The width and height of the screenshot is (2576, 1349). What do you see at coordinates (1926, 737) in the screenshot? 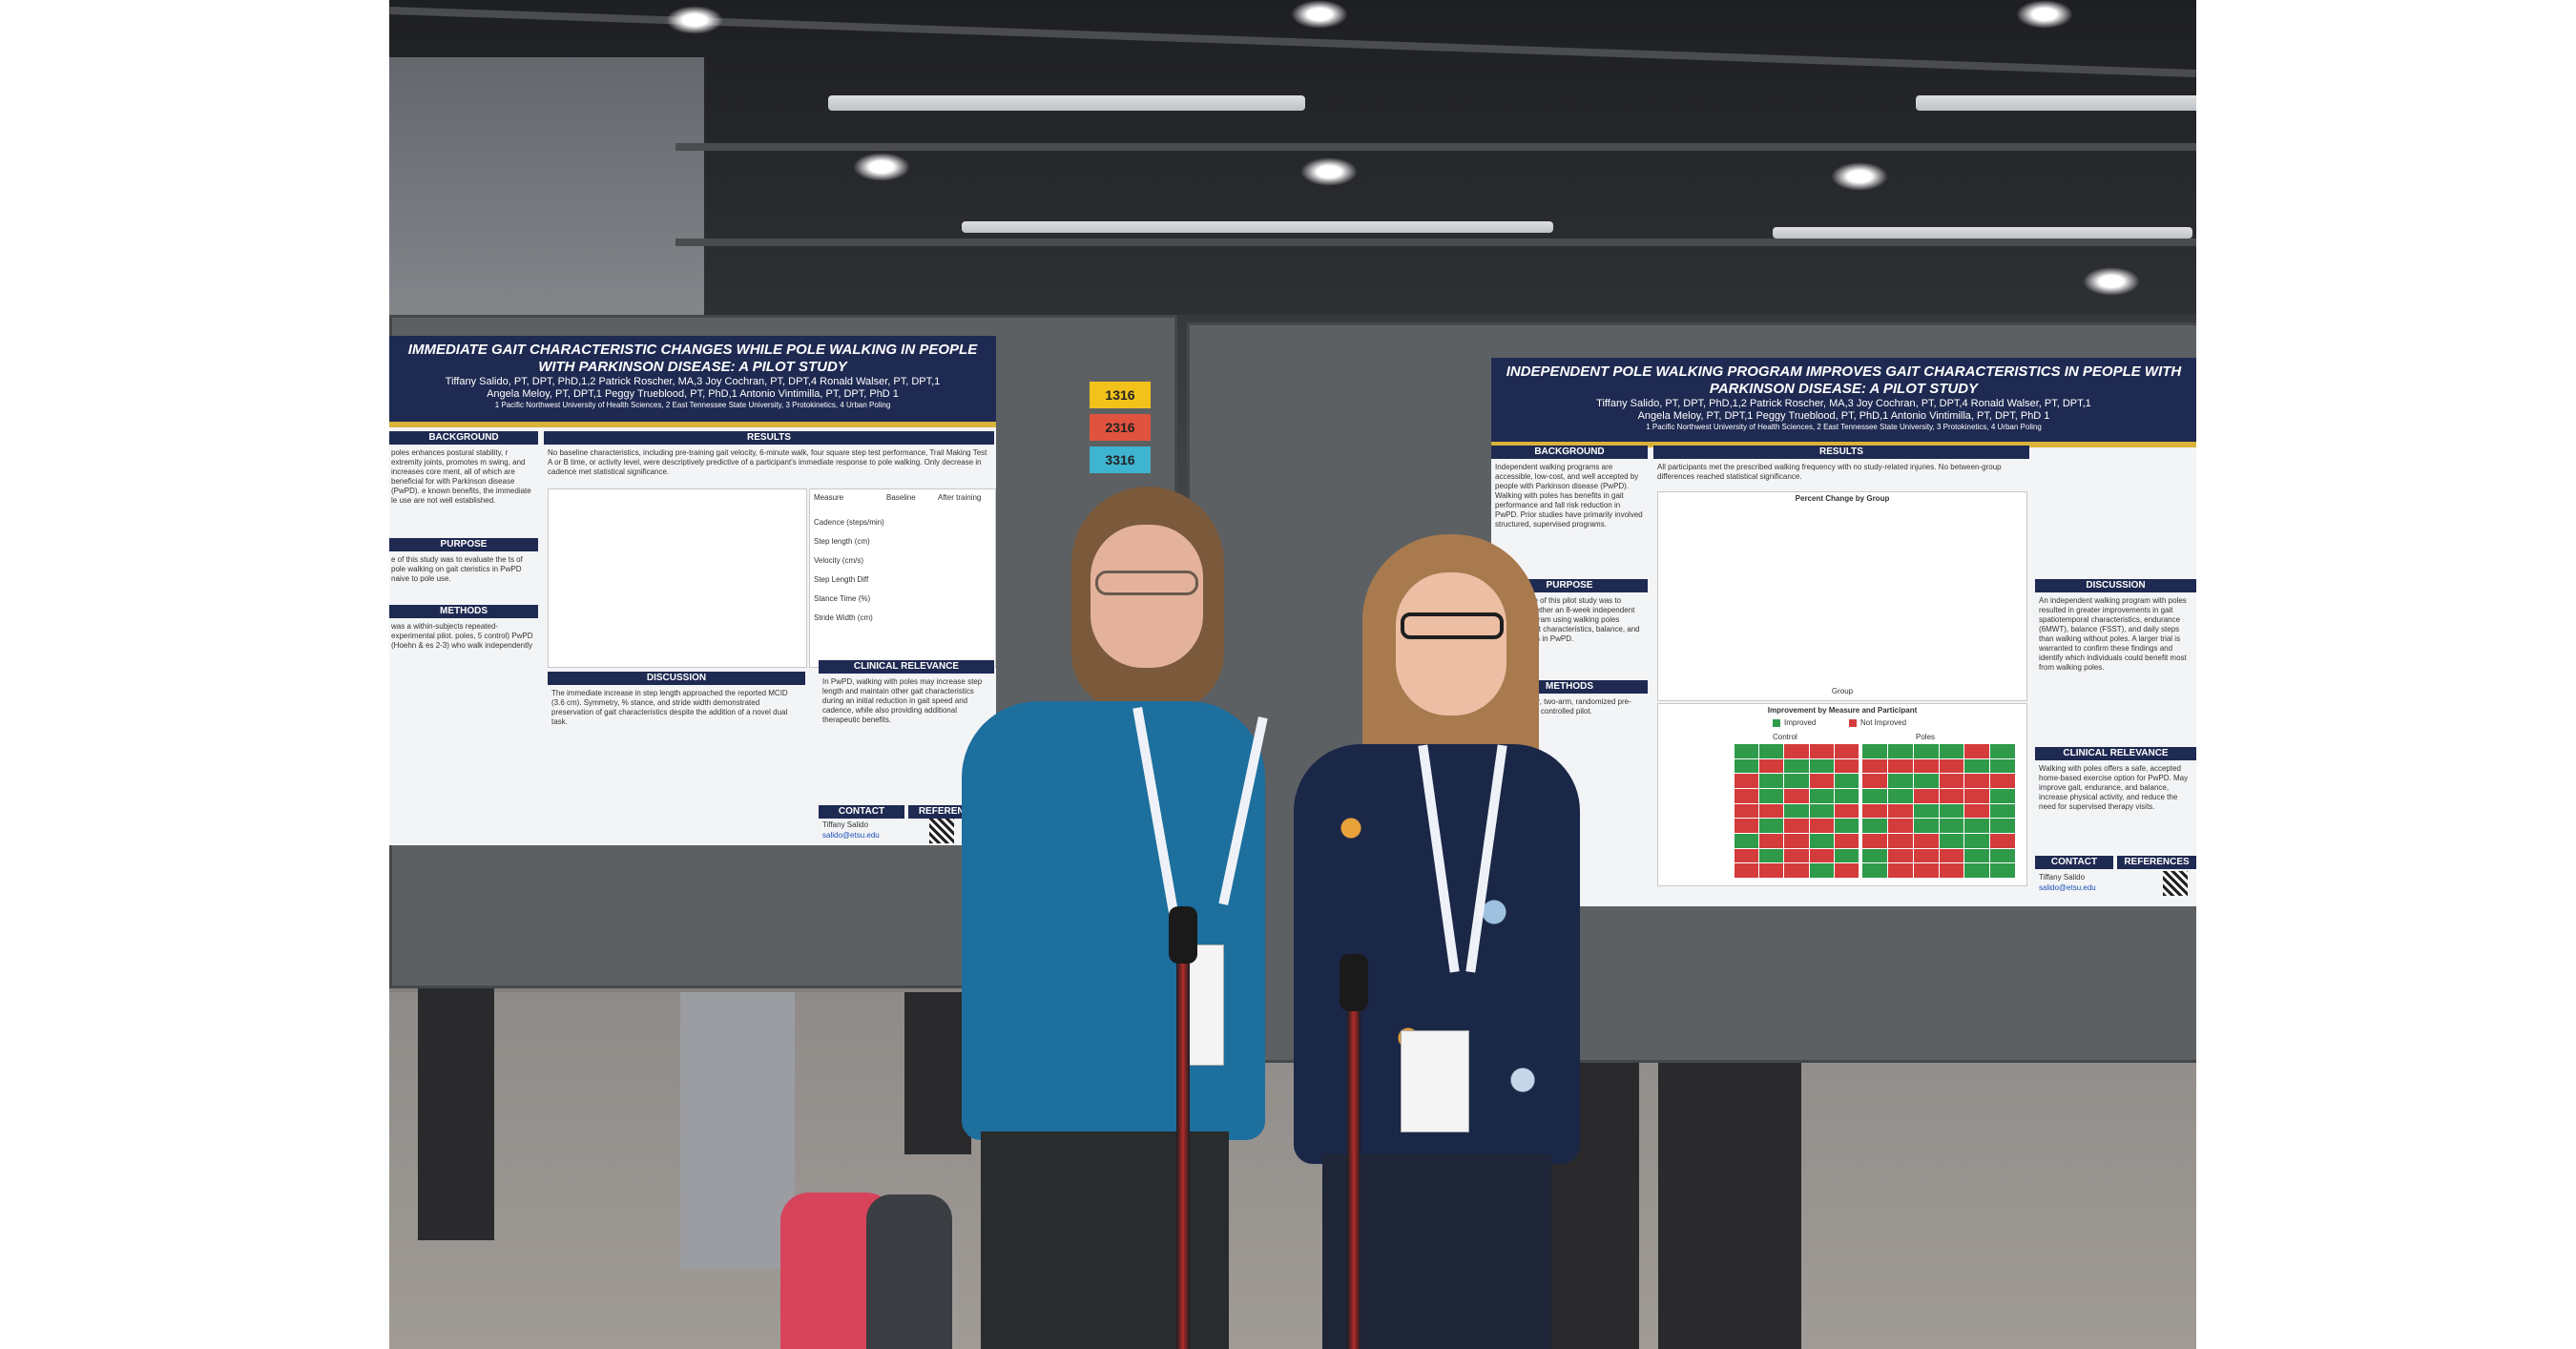
I see `heatmap-group-label: Poles` at bounding box center [1926, 737].